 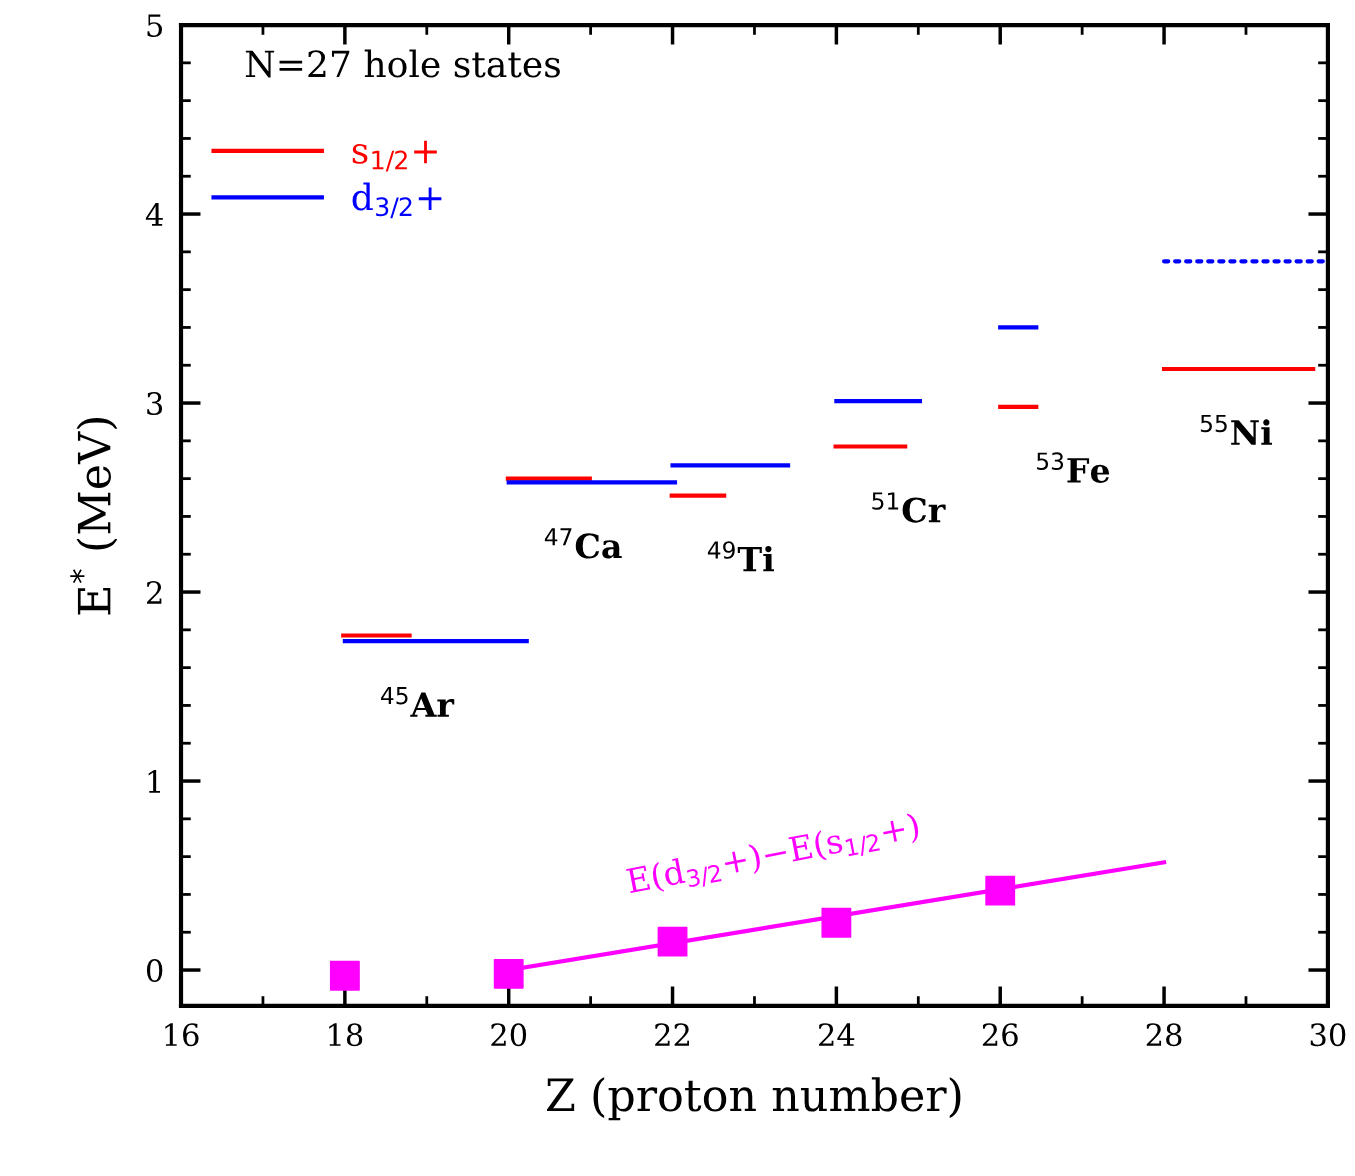 What do you see at coordinates (397, 200) in the screenshot?
I see `legend-label: d$_{3/2}$+` at bounding box center [397, 200].